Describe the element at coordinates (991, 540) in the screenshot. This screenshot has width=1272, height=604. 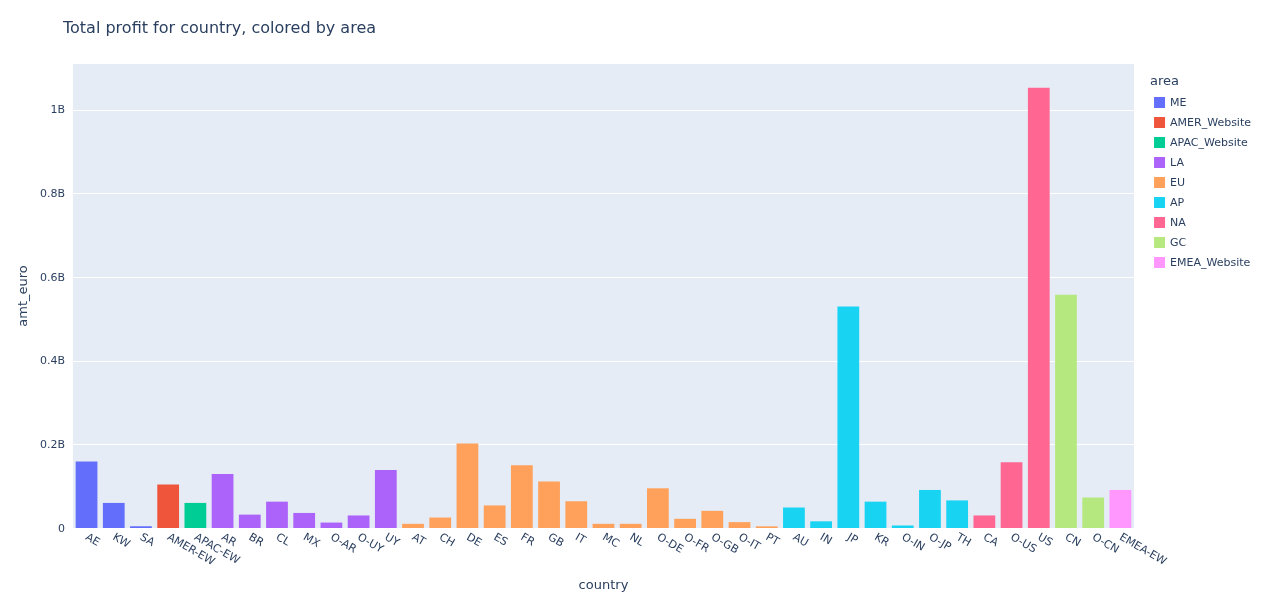
I see `x-tick-label: CA` at that location.